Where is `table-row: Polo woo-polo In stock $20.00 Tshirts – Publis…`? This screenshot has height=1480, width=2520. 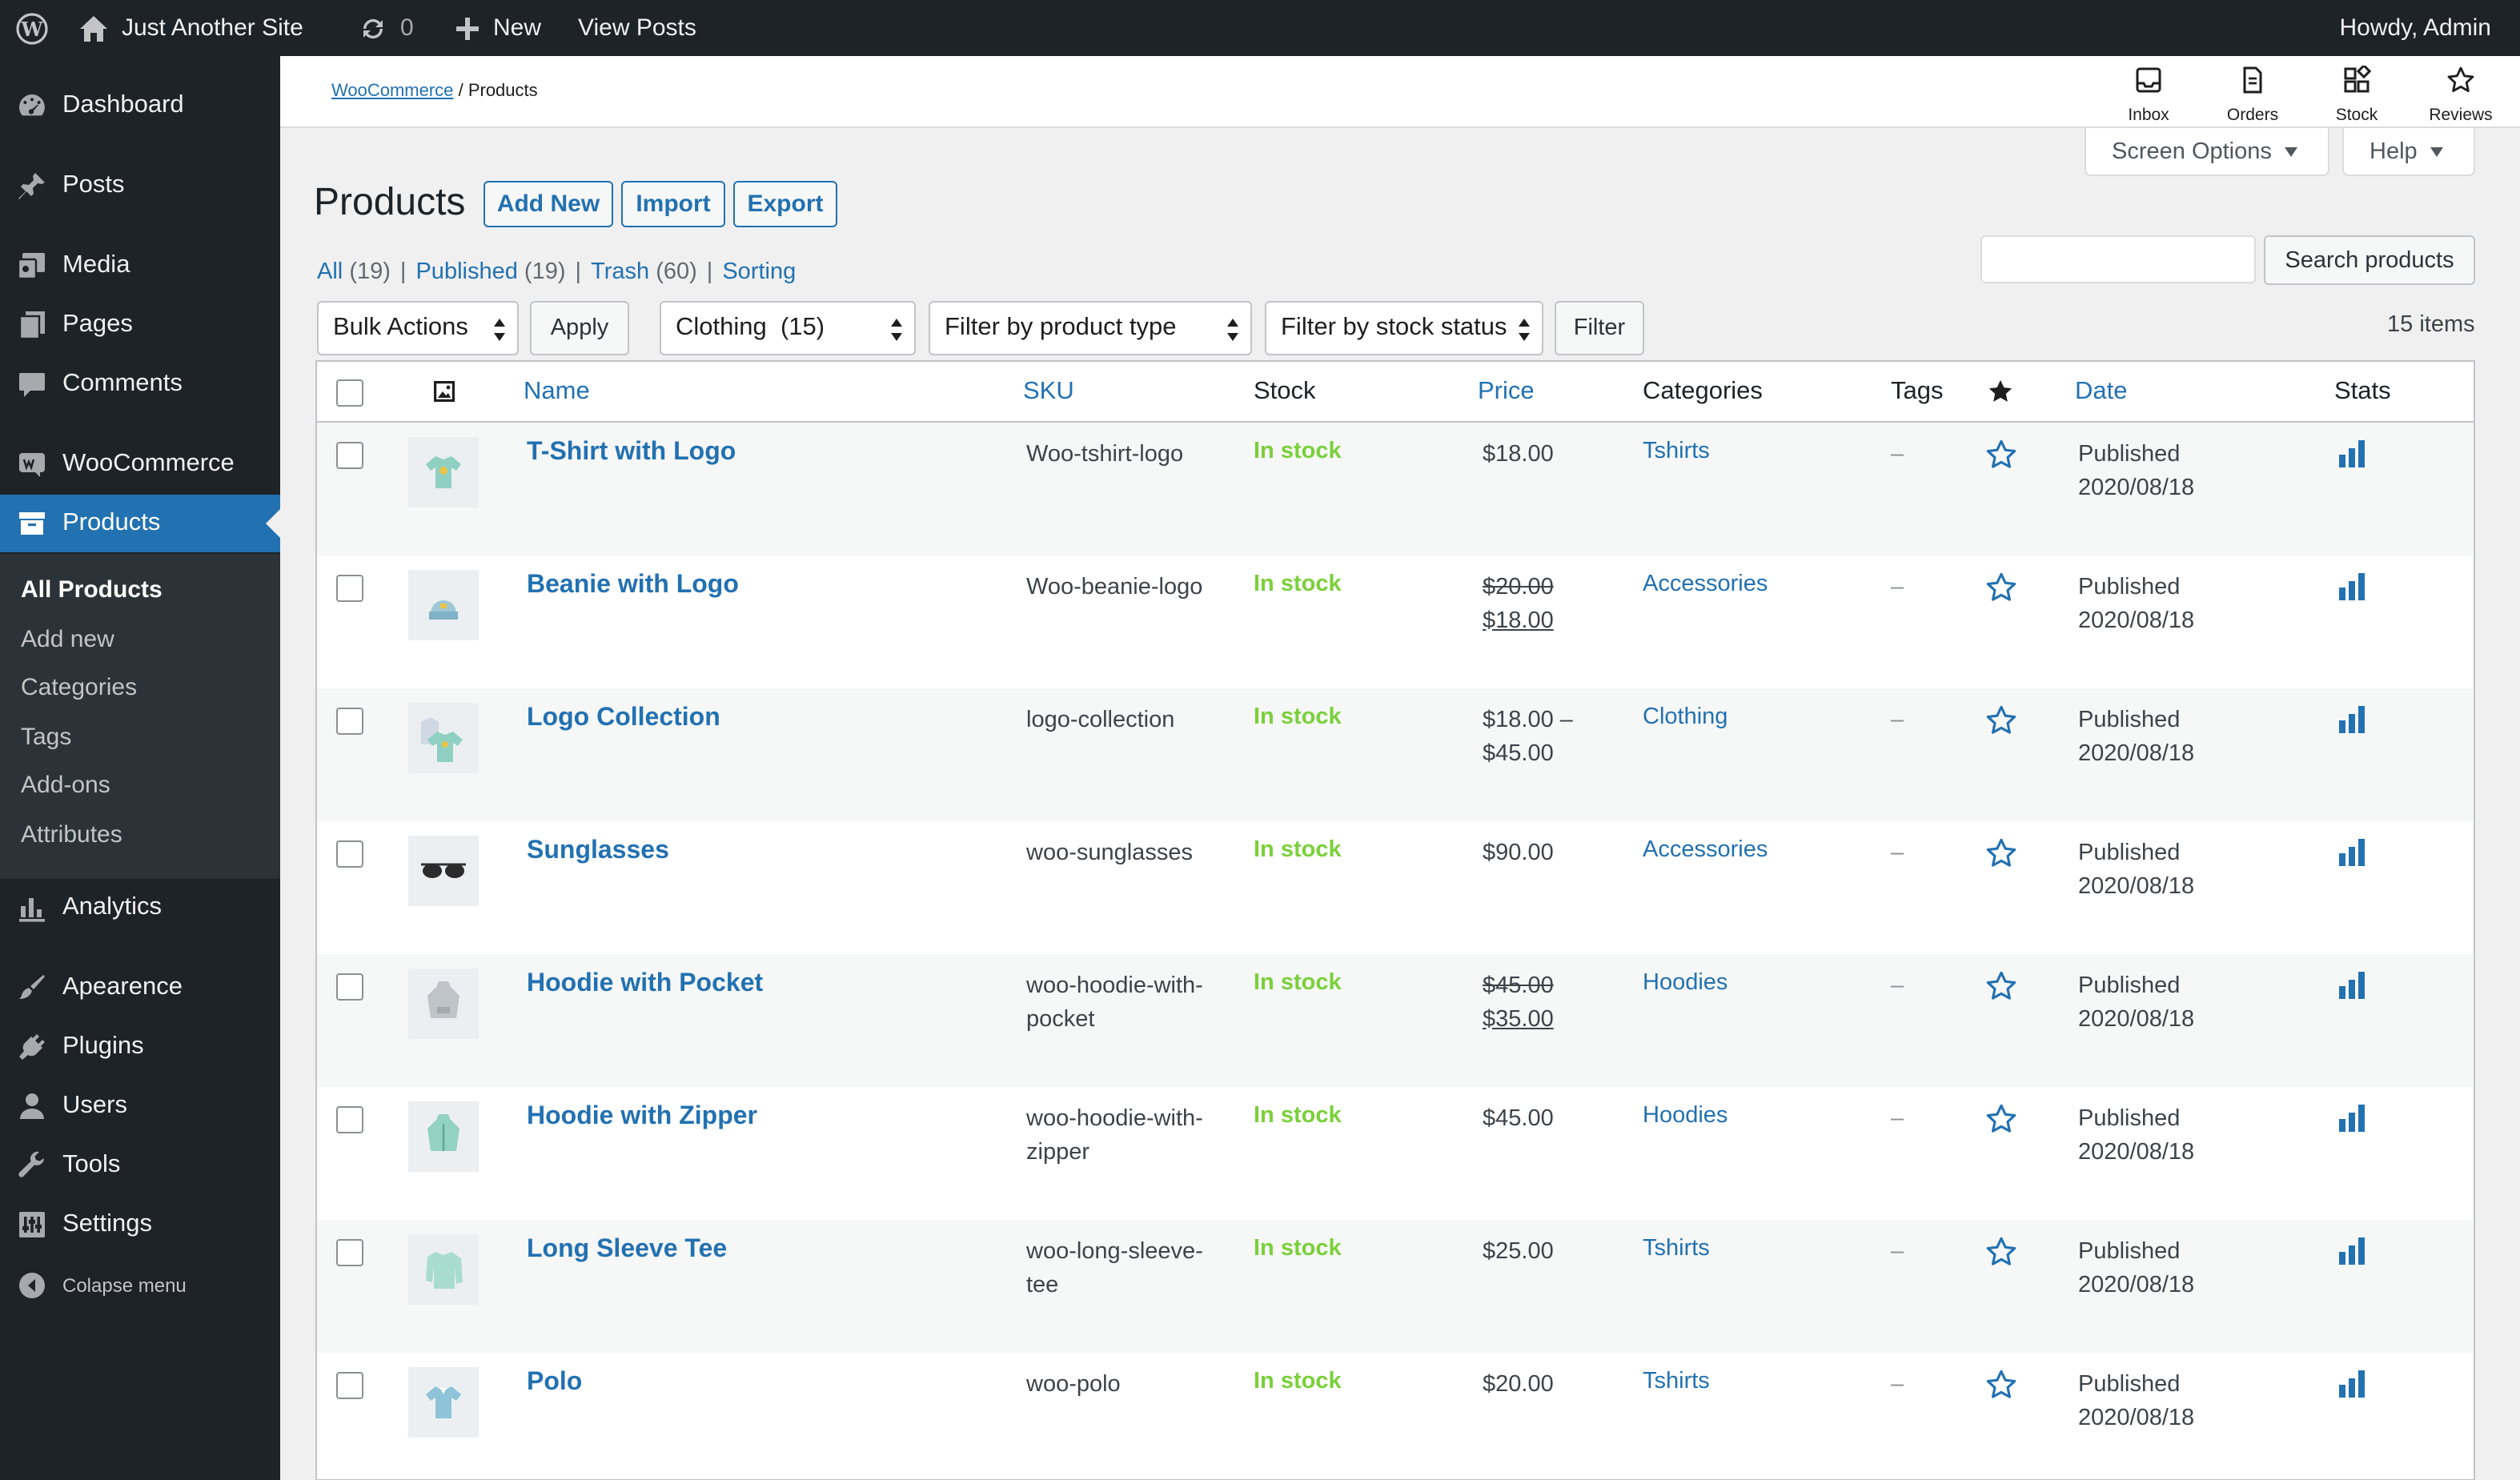 table-row: Polo woo-polo In stock $20.00 Tshirts – Publis… is located at coordinates (1395, 1416).